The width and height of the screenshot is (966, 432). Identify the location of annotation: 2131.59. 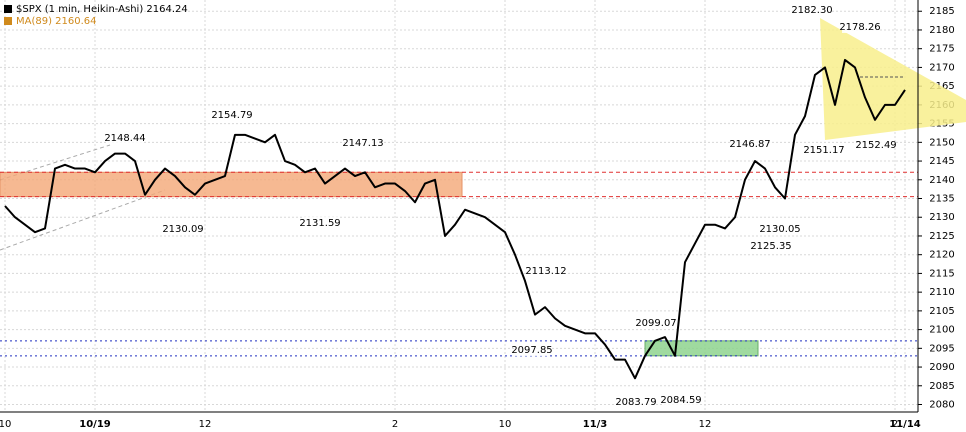
(319, 223).